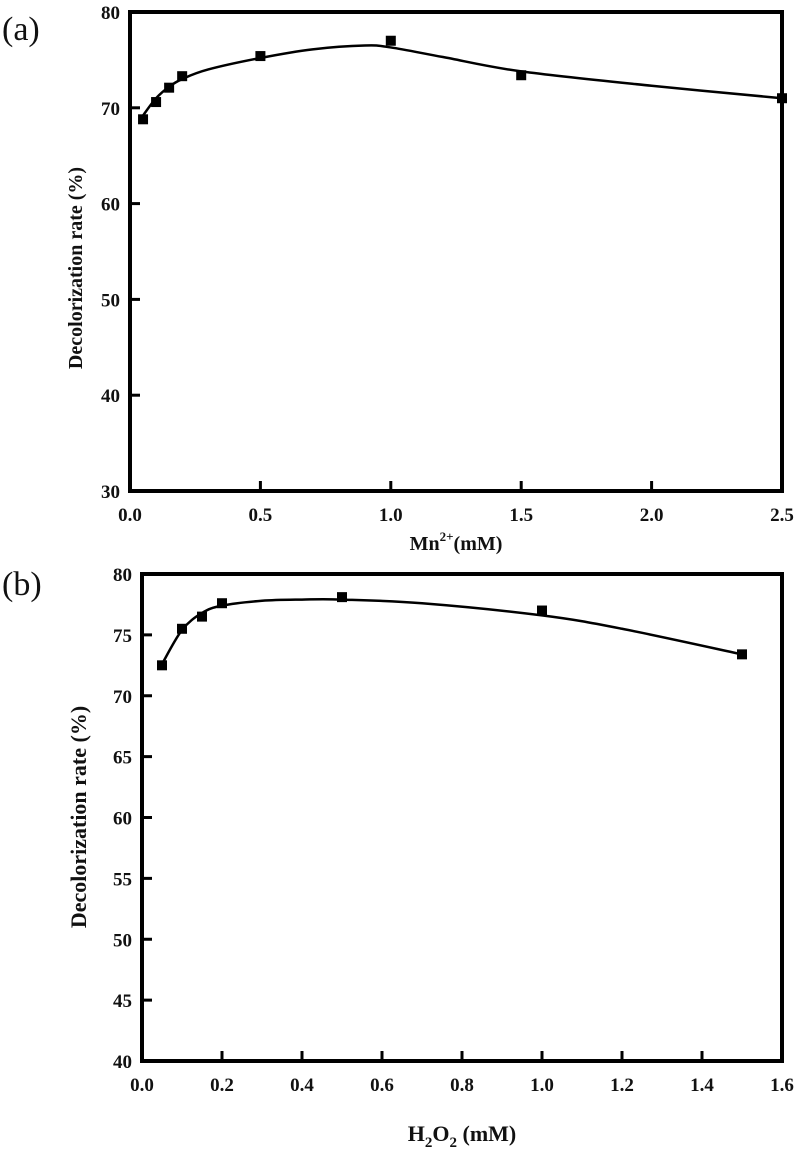 This screenshot has height=1153, width=800. What do you see at coordinates (486, 1133) in the screenshot?
I see `panel-b-x-title-tail: (mM)` at bounding box center [486, 1133].